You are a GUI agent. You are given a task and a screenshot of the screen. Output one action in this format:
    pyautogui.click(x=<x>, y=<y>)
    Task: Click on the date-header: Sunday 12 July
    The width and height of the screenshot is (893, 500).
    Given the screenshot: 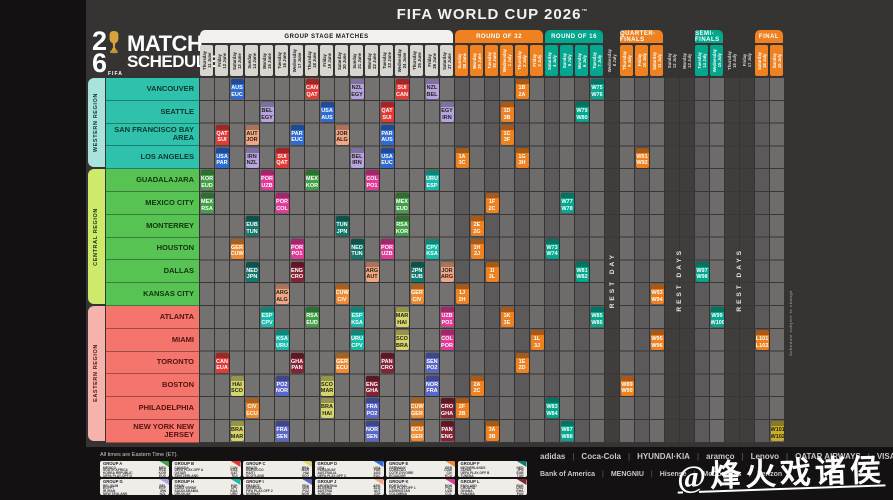 What is the action you would take?
    pyautogui.click(x=671, y=60)
    